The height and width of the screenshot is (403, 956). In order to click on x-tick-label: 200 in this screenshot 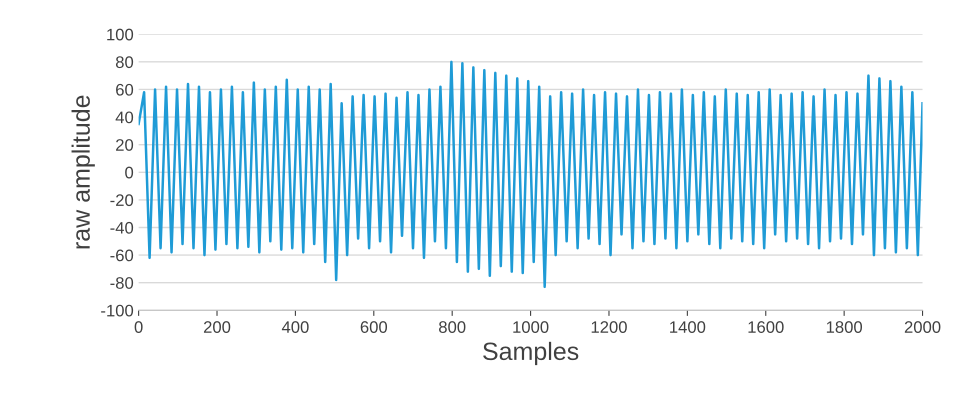, I will do `click(217, 327)`.